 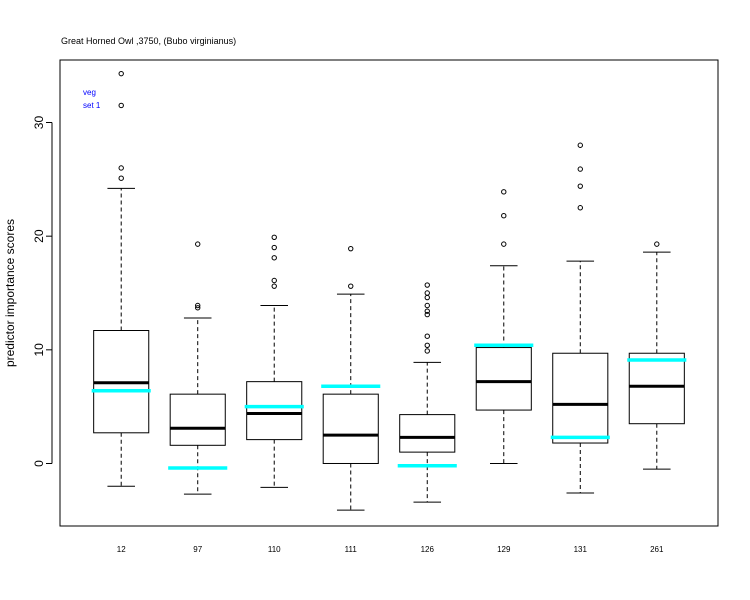 I want to click on y-tick-label: 30, so click(x=39, y=123).